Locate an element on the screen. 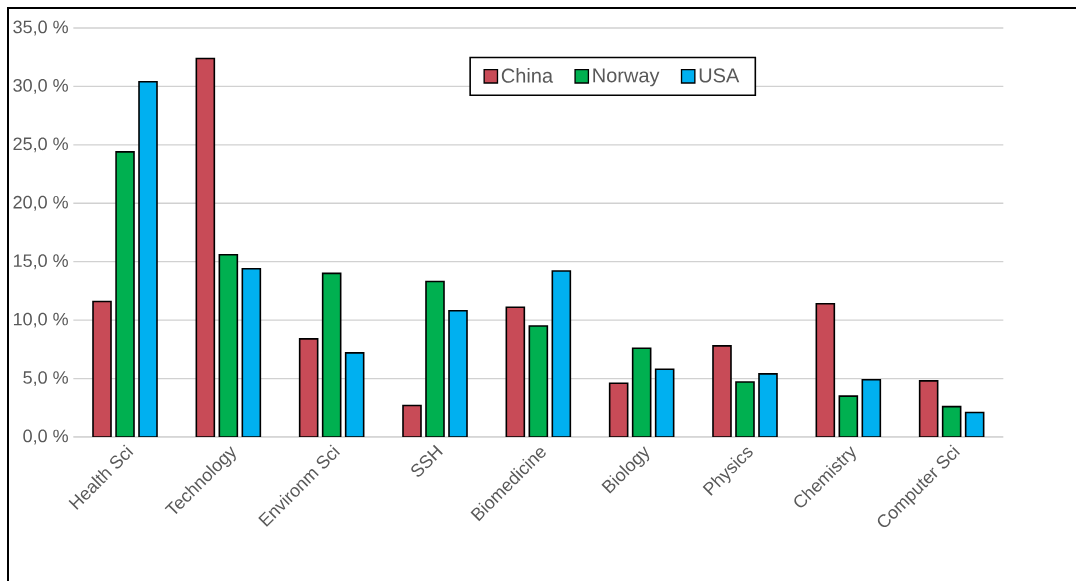  y-tick-label: 0,0 % is located at coordinates (45, 437).